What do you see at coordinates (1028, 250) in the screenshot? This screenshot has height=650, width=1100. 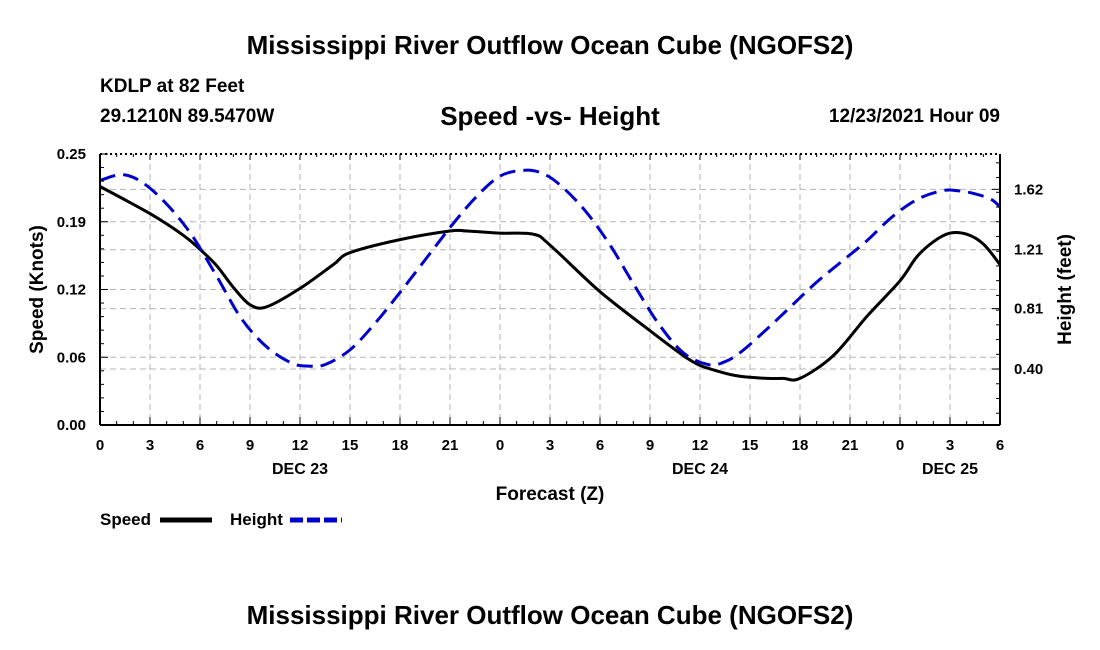 I see `y2-tick-label: 1.21` at bounding box center [1028, 250].